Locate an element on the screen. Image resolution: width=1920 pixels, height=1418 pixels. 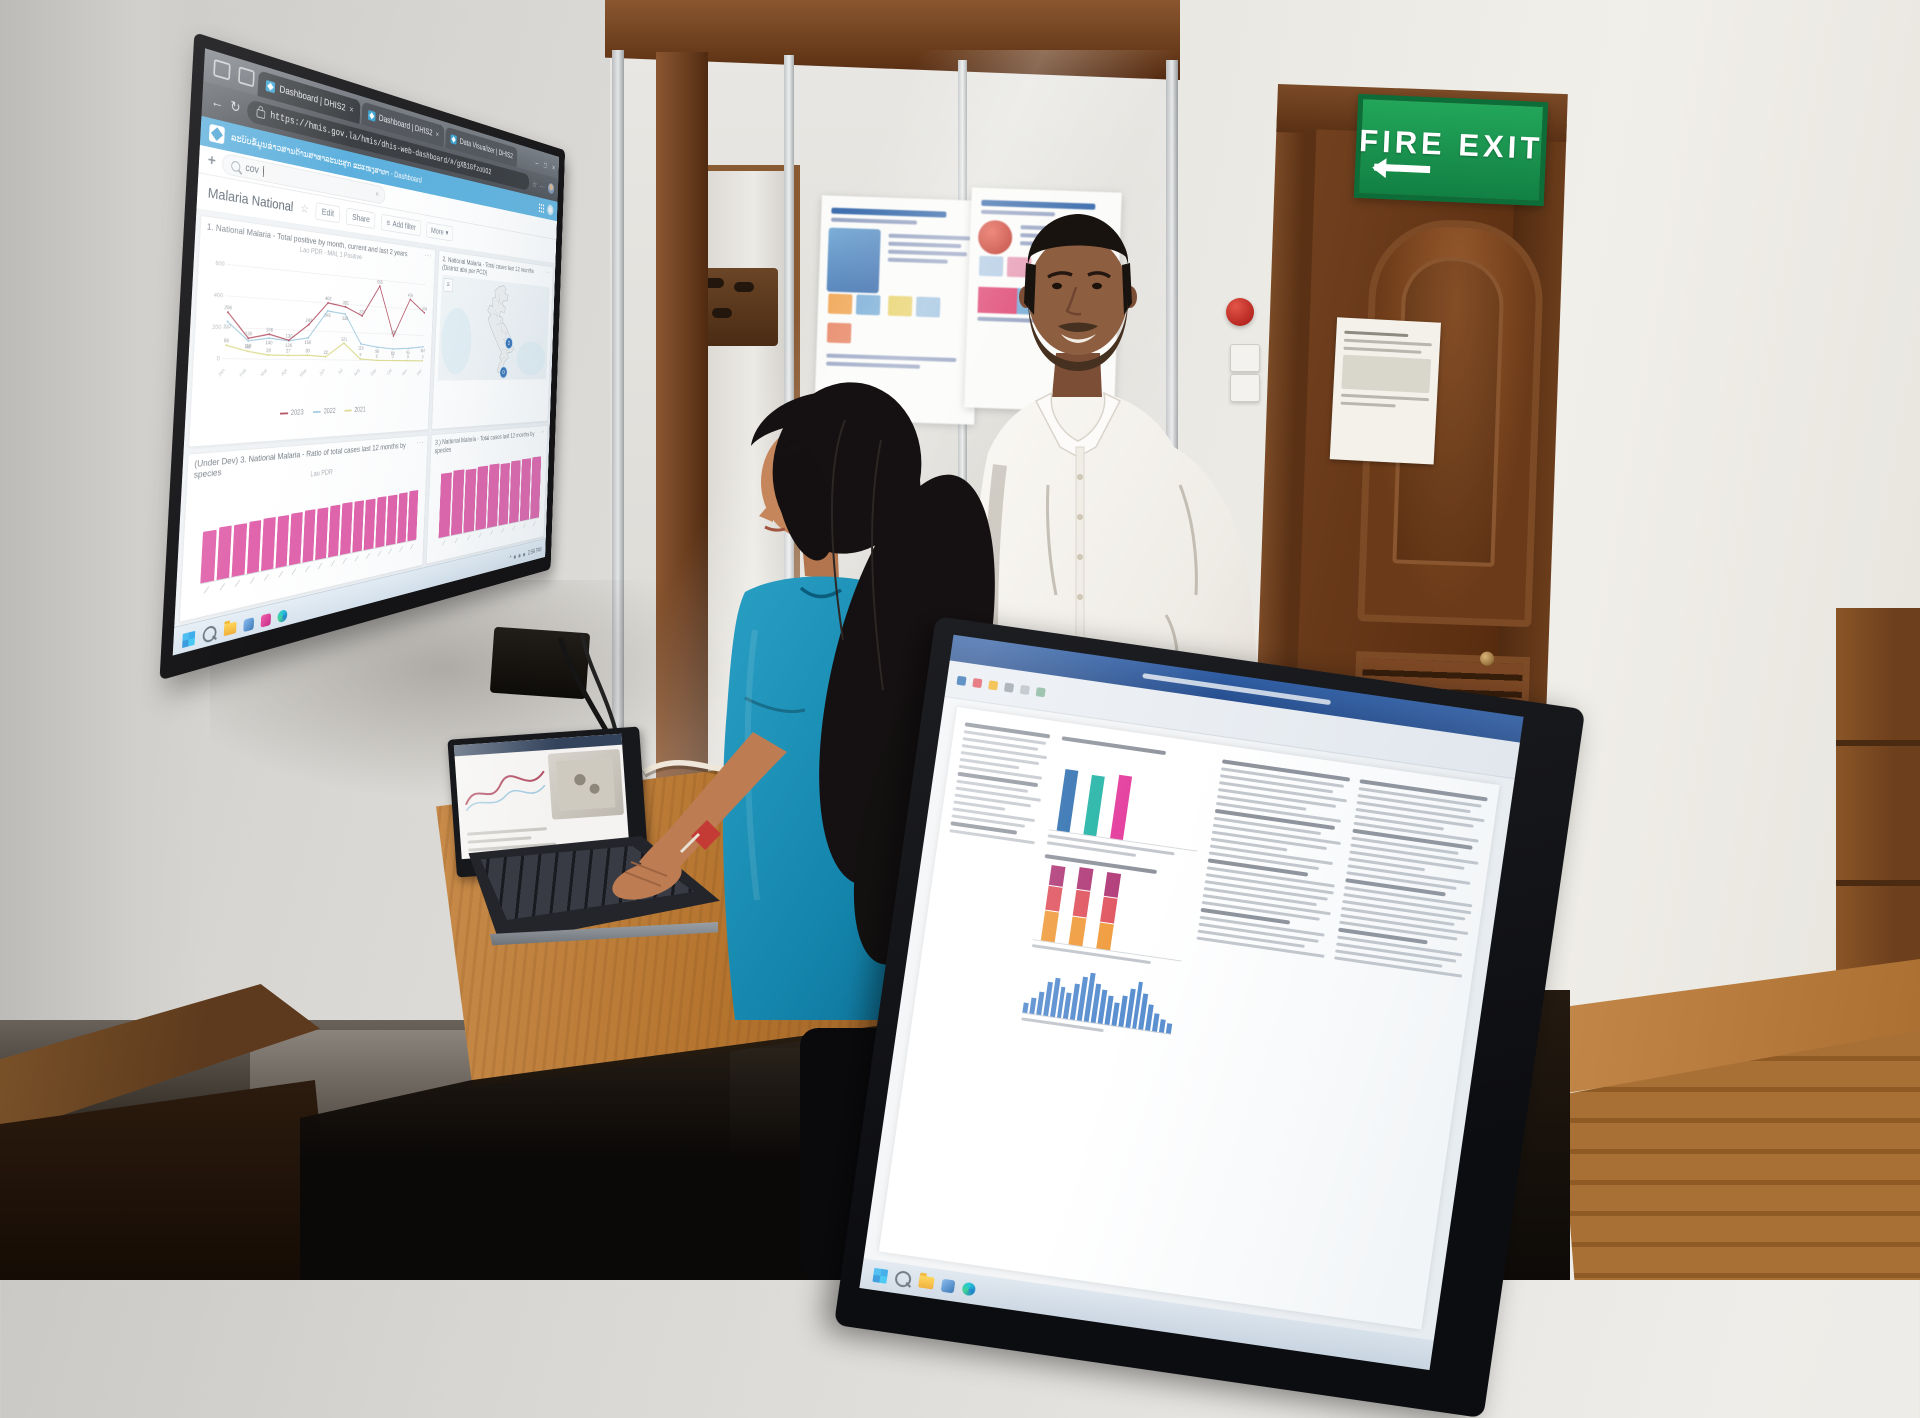
red-bracelet is located at coordinates (706, 835).